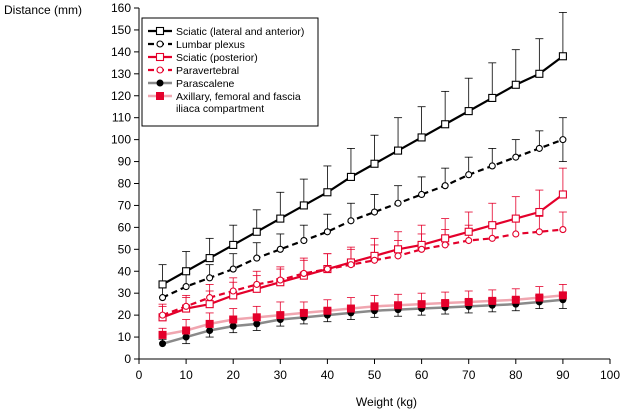 The image size is (628, 411). Describe the element at coordinates (139, 375) in the screenshot. I see `x-tick-label: 0` at that location.